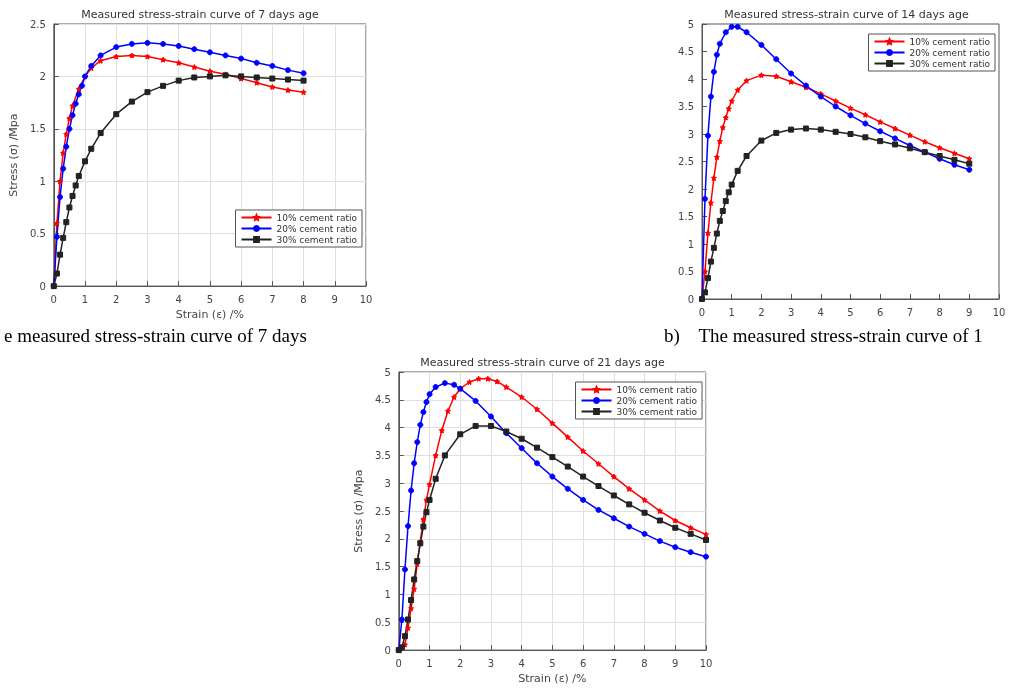 This screenshot has width=1033, height=689. Describe the element at coordinates (155, 336) in the screenshot. I see `text: e measured stress-strain curve of 7 days` at that location.